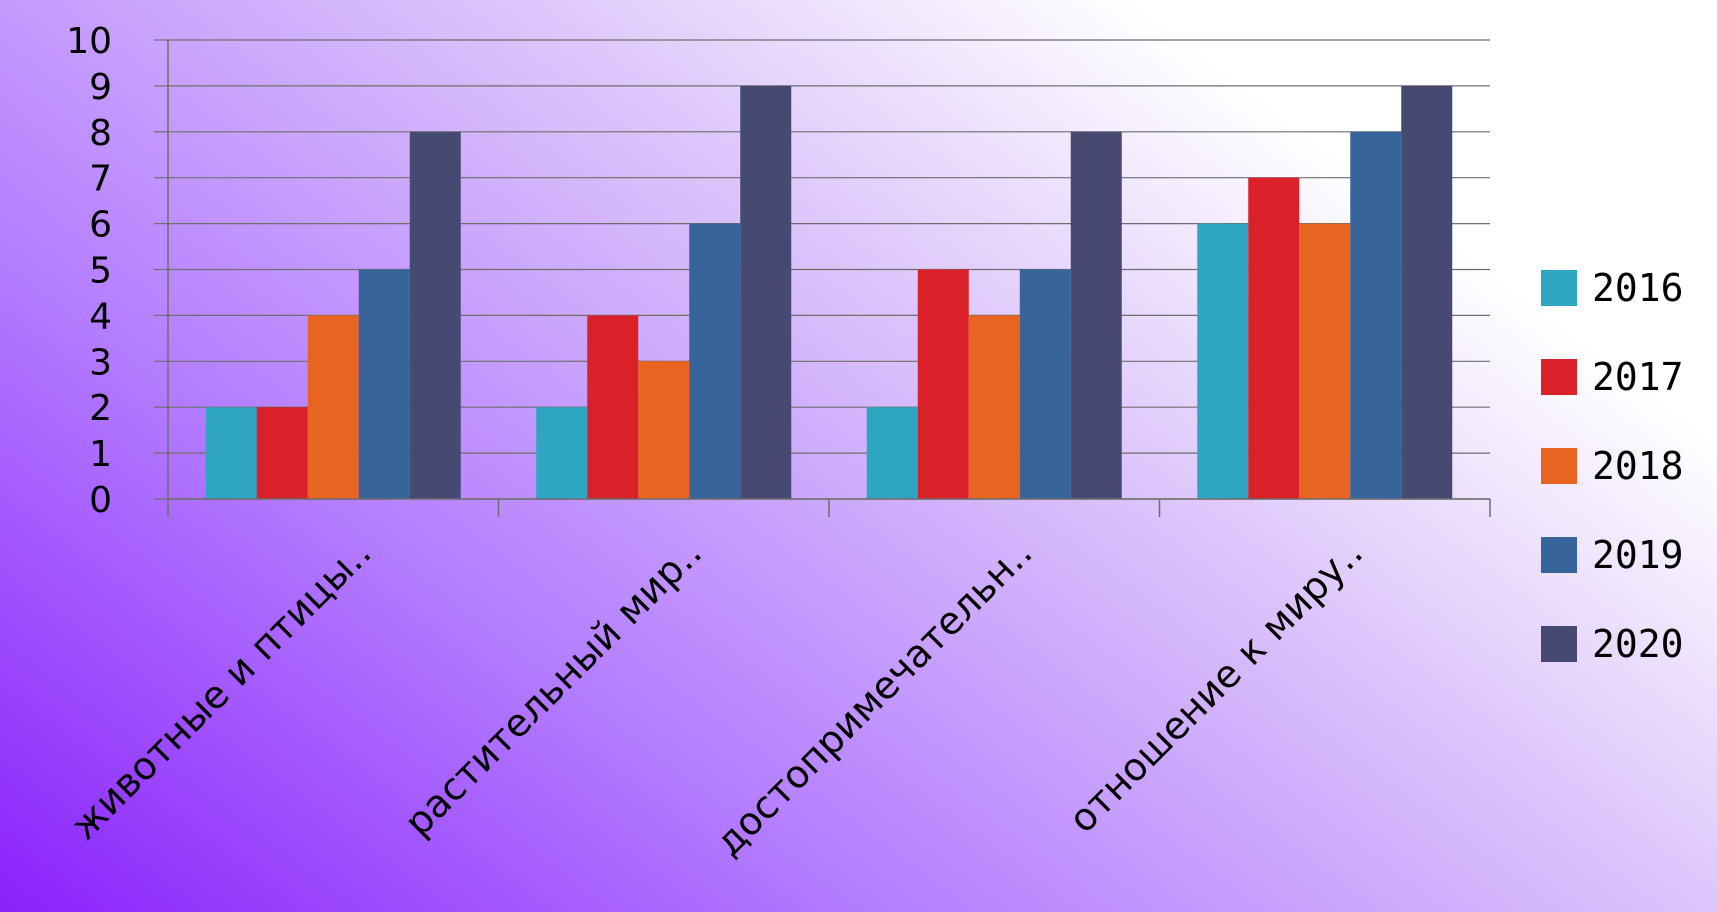 This screenshot has width=1717, height=912. What do you see at coordinates (100, 500) in the screenshot?
I see `y-tick-label: 0` at bounding box center [100, 500].